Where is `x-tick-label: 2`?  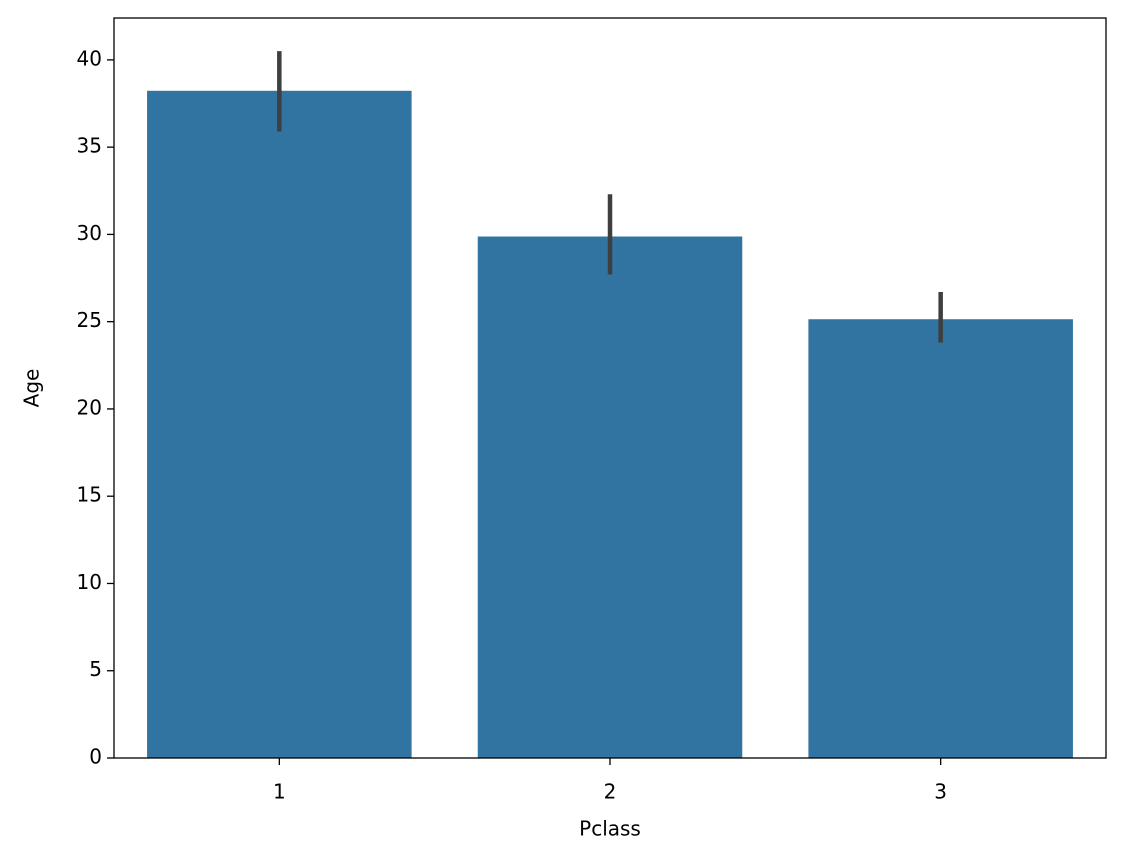
x-tick-label: 2 is located at coordinates (610, 792).